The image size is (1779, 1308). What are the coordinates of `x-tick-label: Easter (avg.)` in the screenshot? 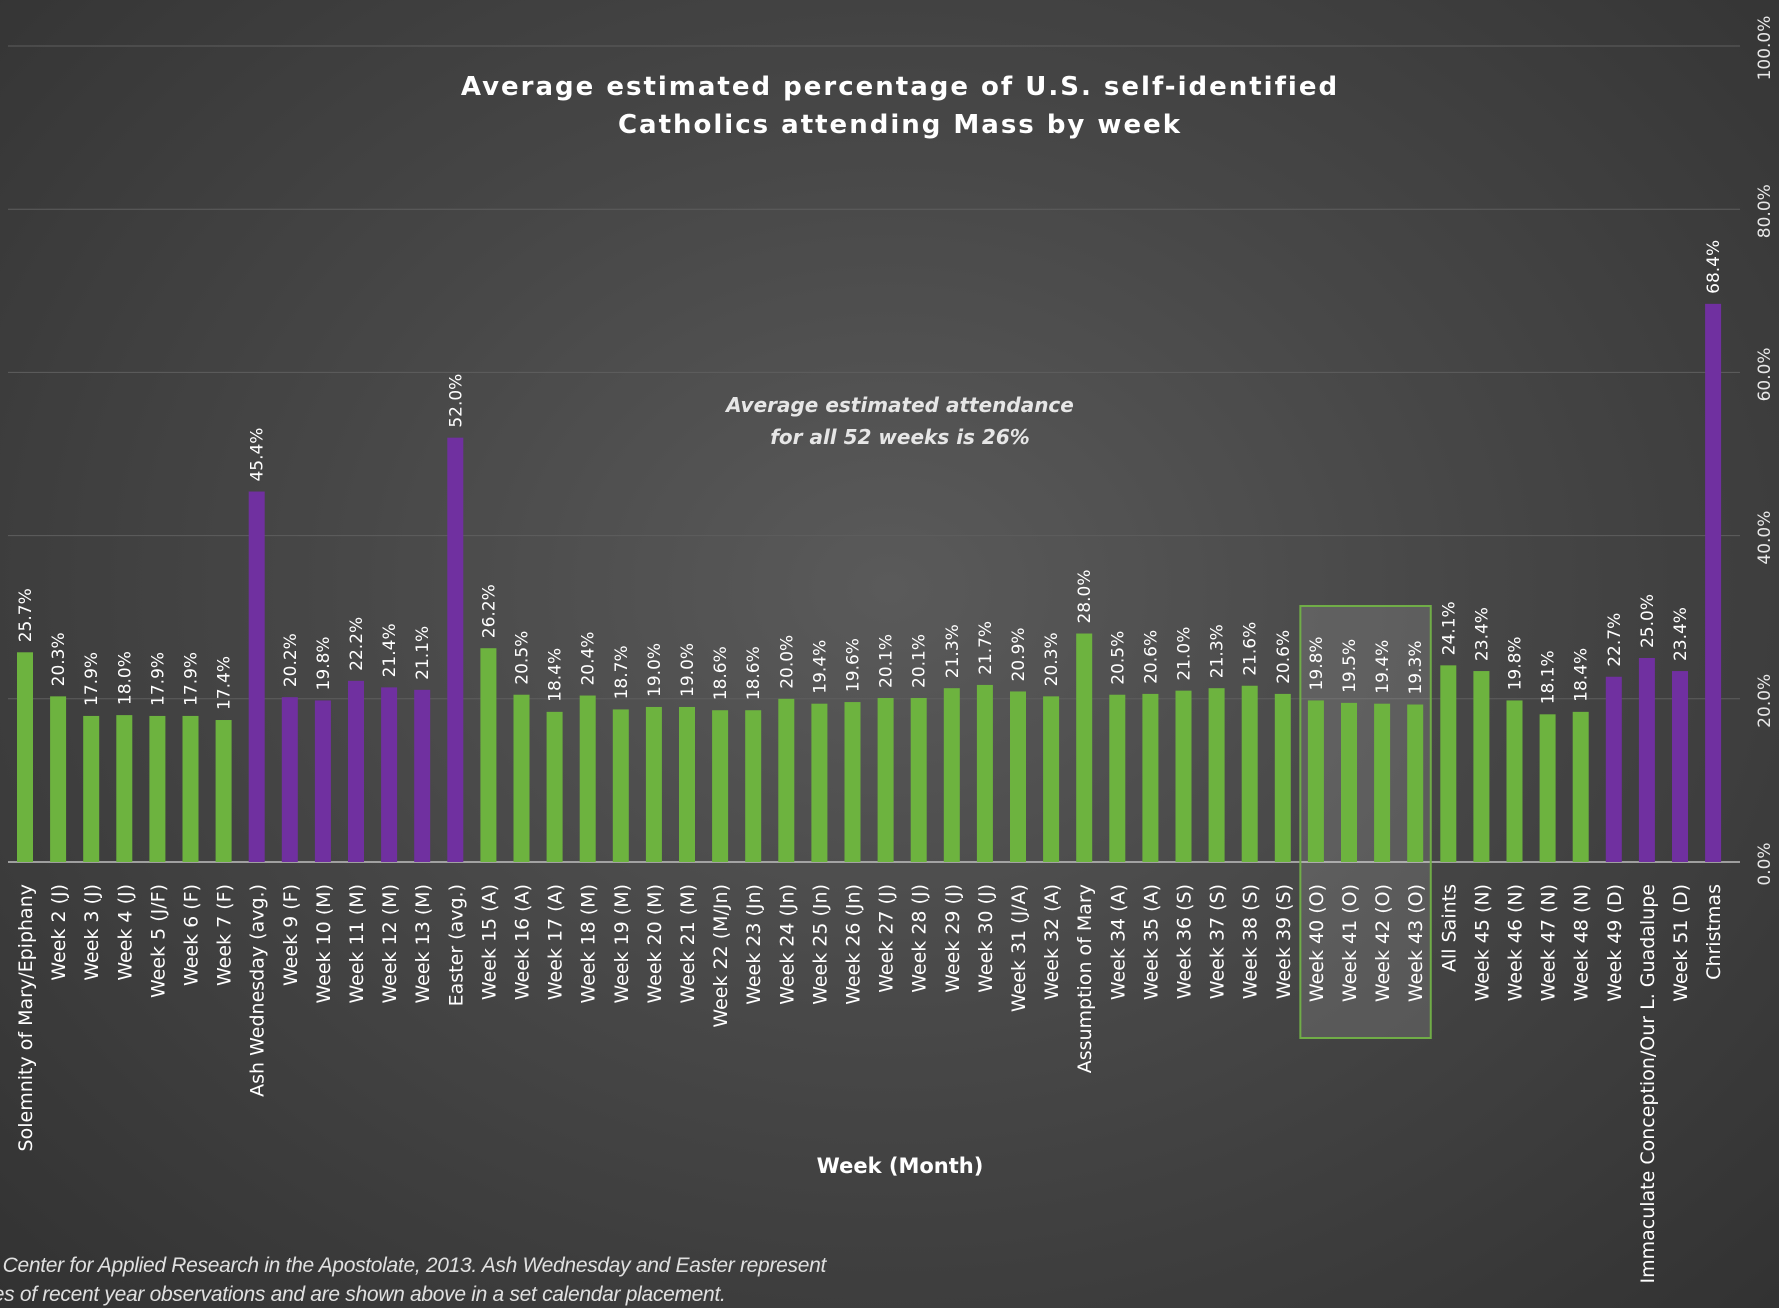 It's located at (456, 945).